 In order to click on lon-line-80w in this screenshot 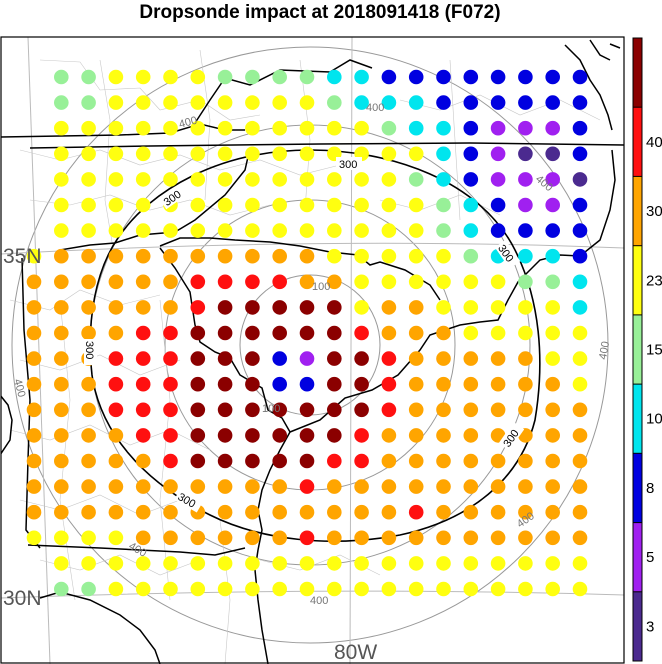, I will do `click(351, 350)`.